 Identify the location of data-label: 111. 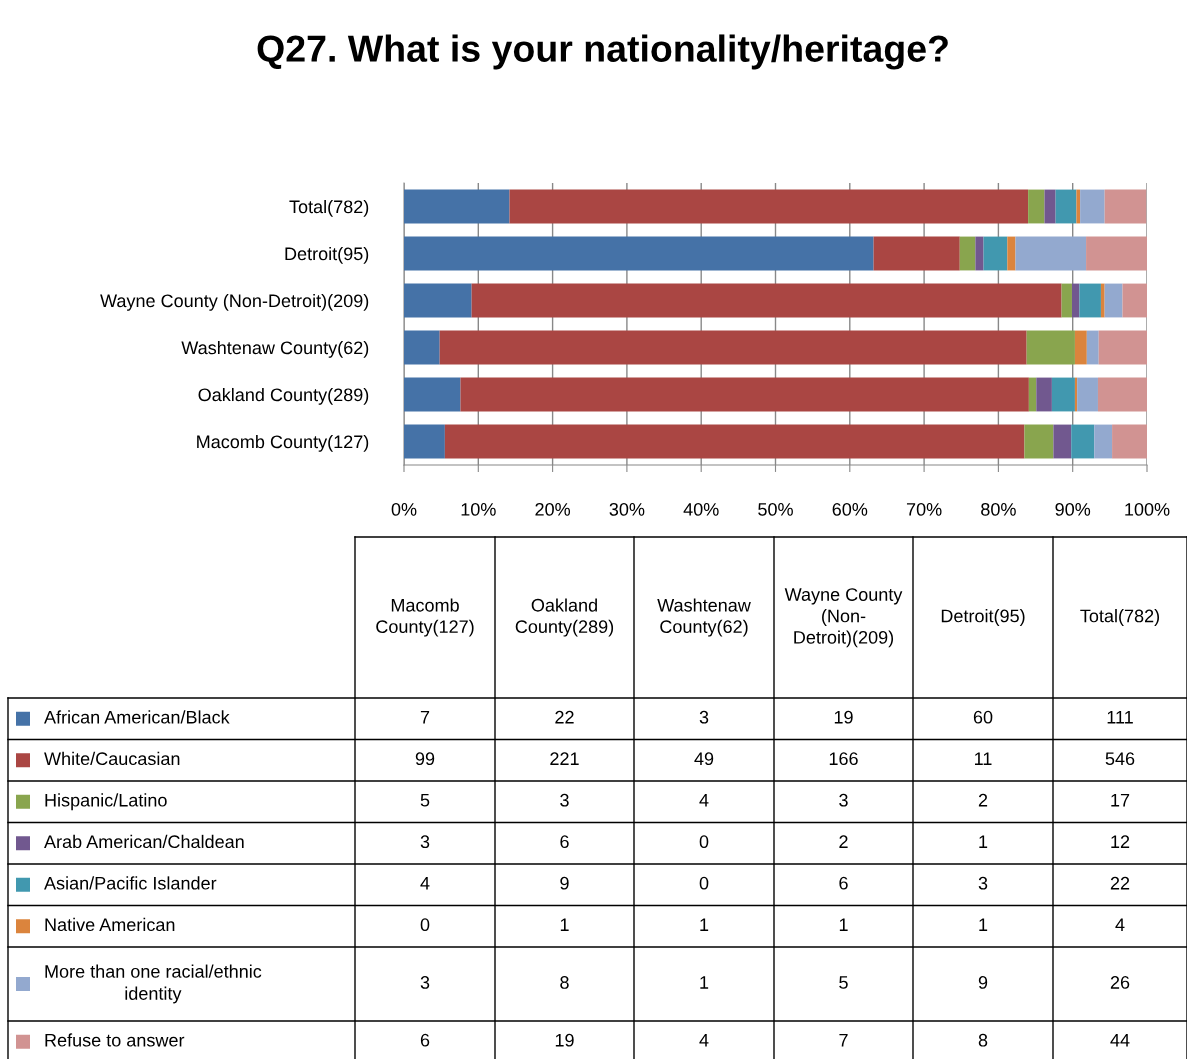
(1120, 717).